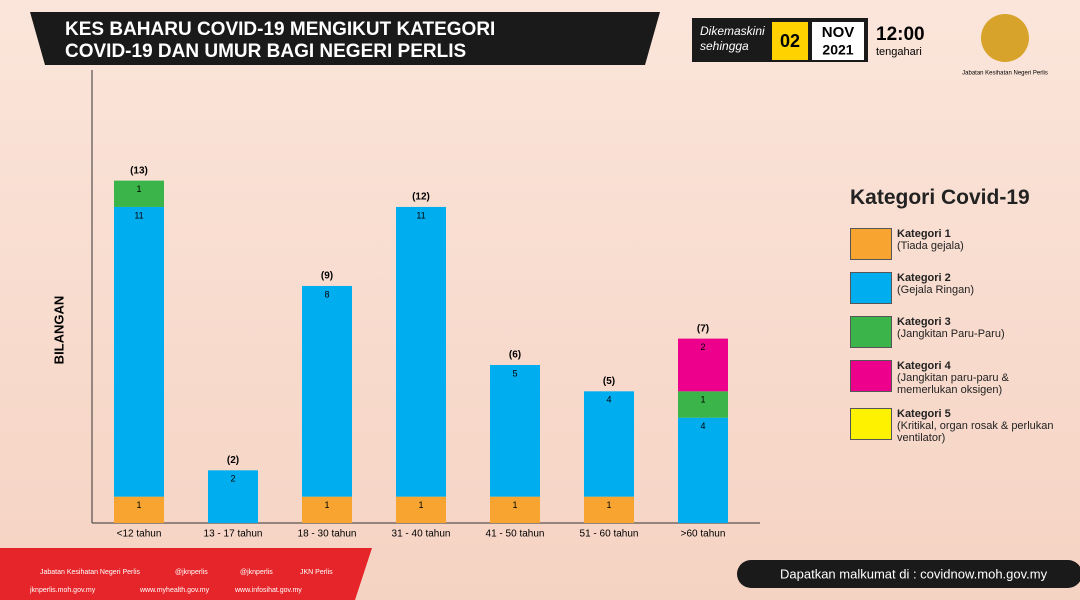 This screenshot has height=600, width=1080. What do you see at coordinates (421, 197) in the screenshot?
I see `total-label: (12)` at bounding box center [421, 197].